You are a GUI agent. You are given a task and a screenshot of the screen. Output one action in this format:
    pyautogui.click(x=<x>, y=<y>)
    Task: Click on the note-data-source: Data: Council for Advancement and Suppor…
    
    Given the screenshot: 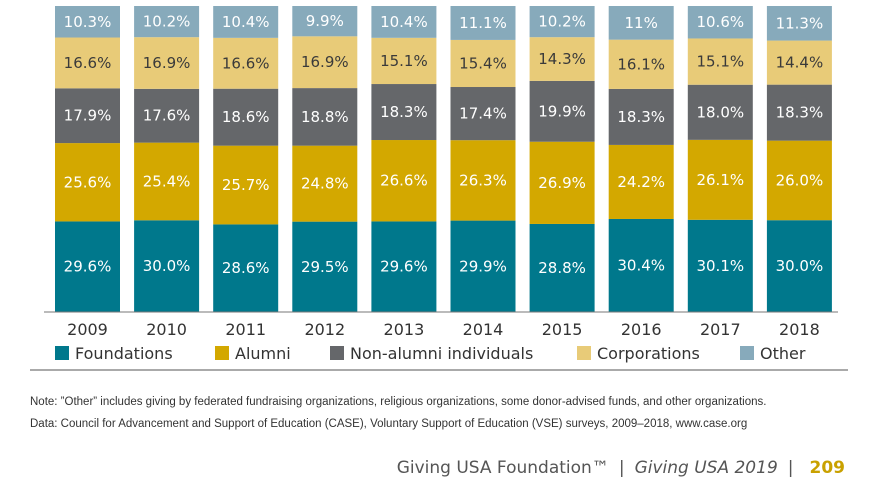 What is the action you would take?
    pyautogui.click(x=389, y=424)
    